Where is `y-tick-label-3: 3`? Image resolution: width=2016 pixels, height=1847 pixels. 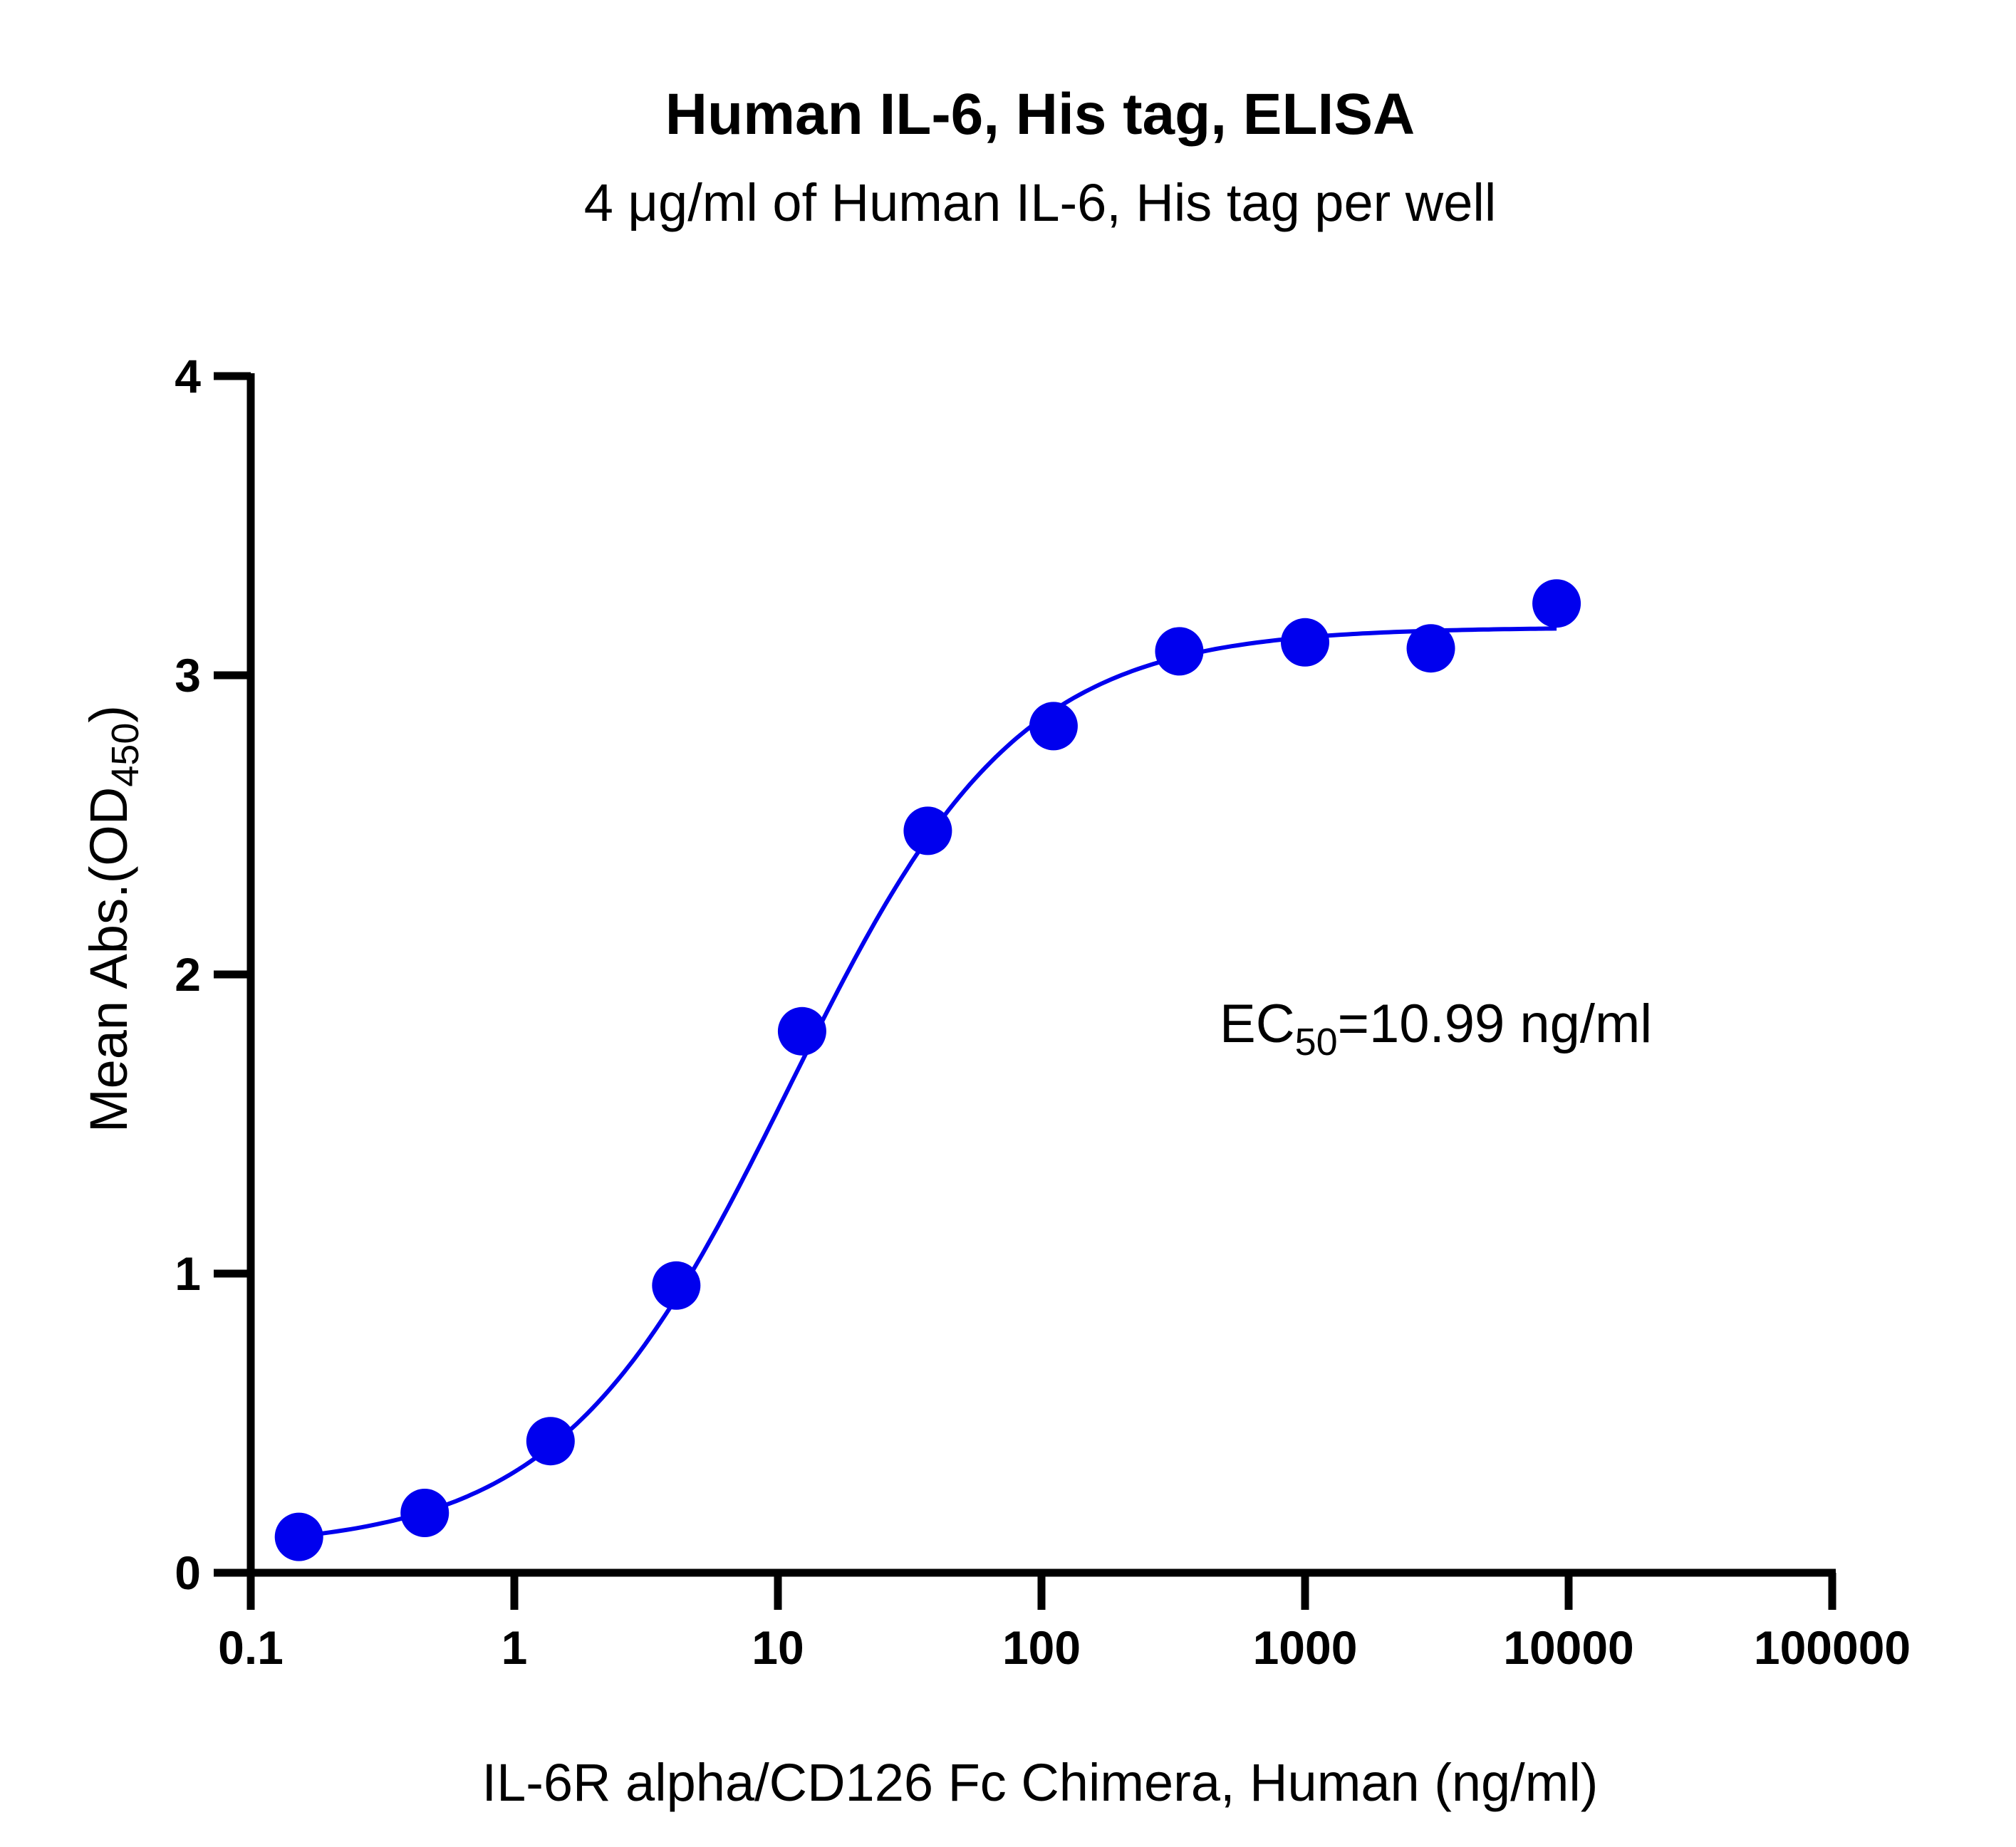 y-tick-label-3: 3 is located at coordinates (188, 675).